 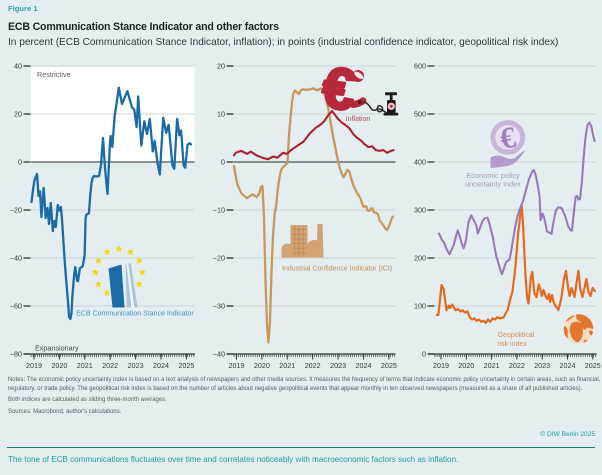 What do you see at coordinates (219, 306) in the screenshot?
I see `svg-text: −30` at bounding box center [219, 306].